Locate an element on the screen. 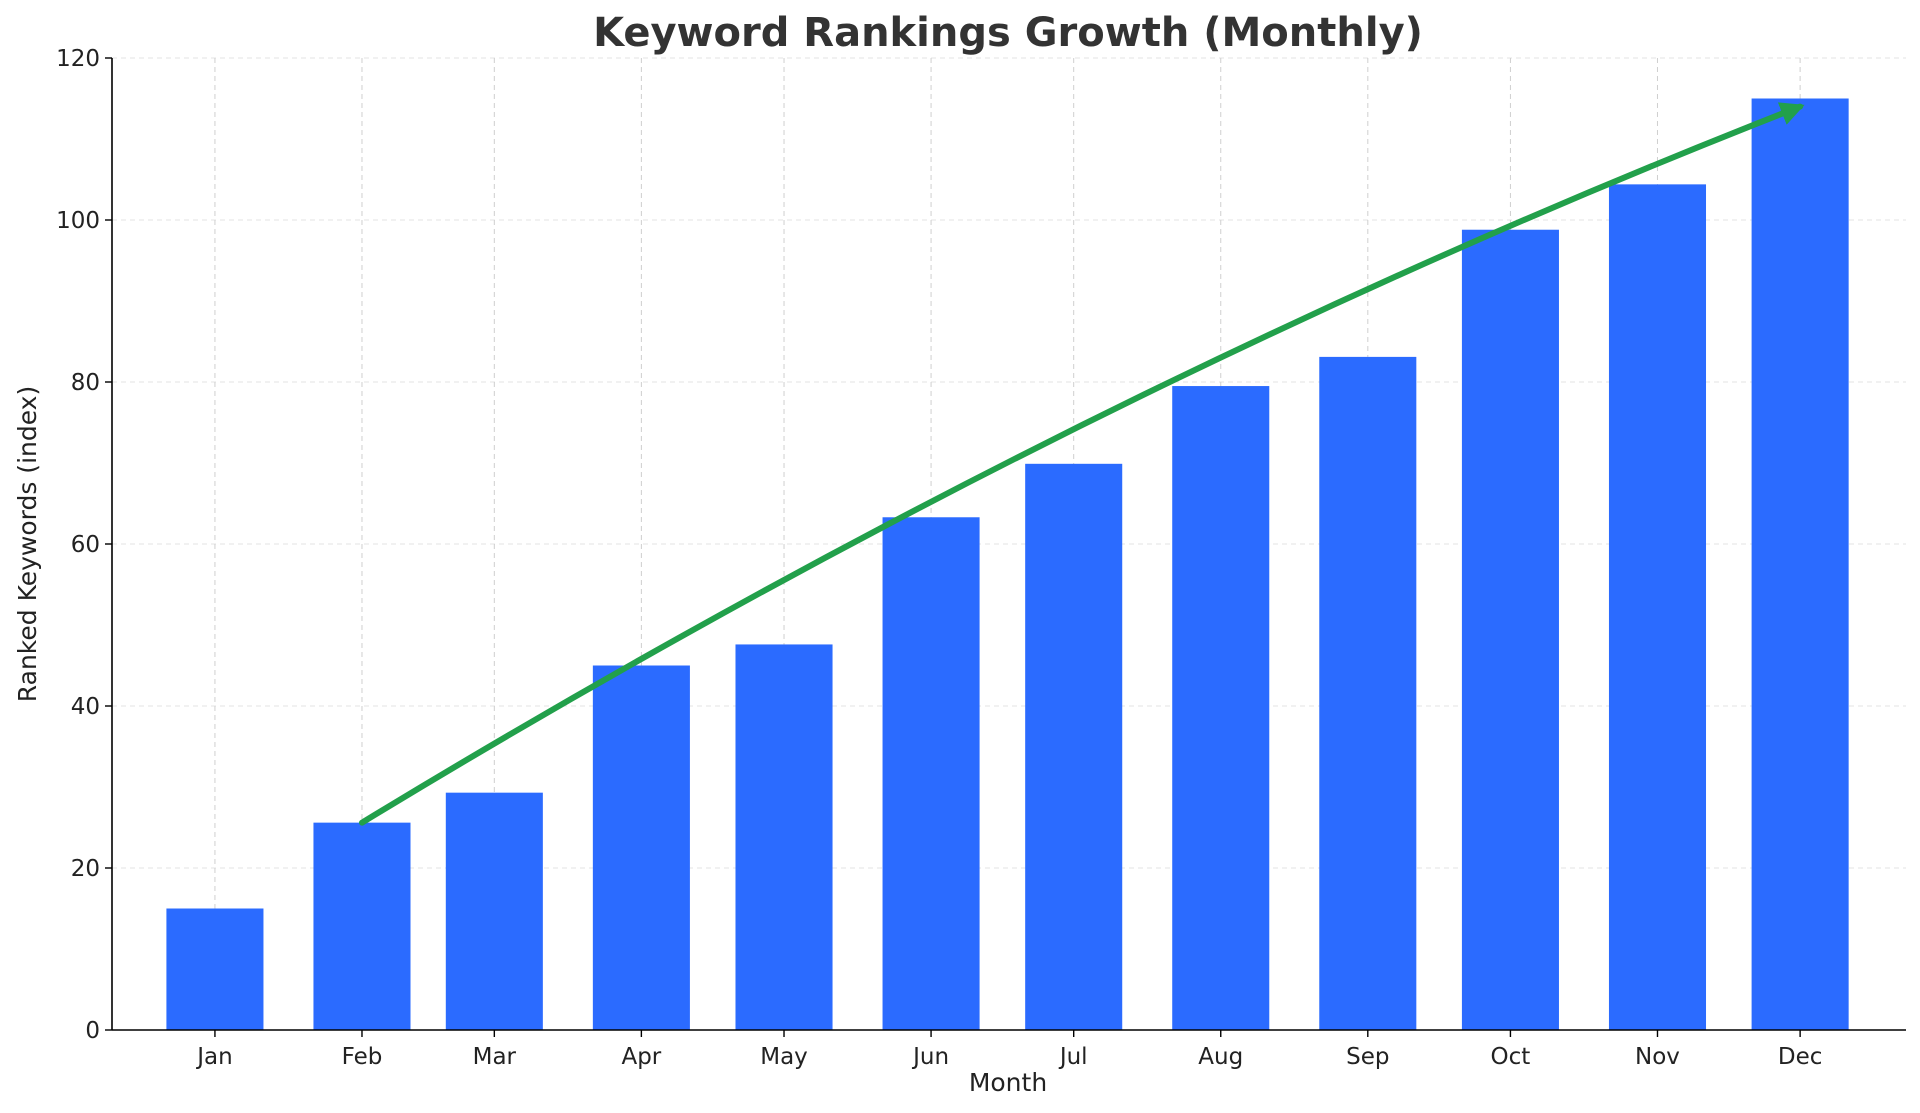 This screenshot has height=1113, width=1920. x-tick-label-nov: Nov is located at coordinates (1657, 1057).